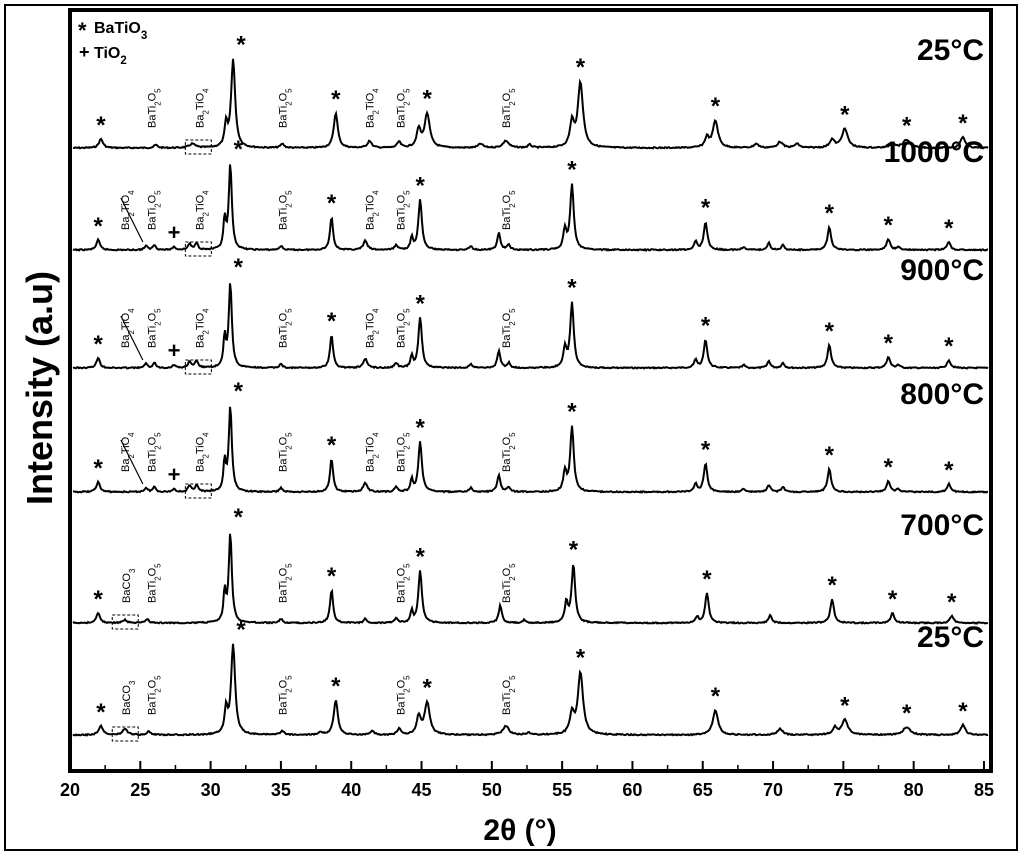  What do you see at coordinates (632, 790) in the screenshot?
I see `x-tick-label: 60` at bounding box center [632, 790].